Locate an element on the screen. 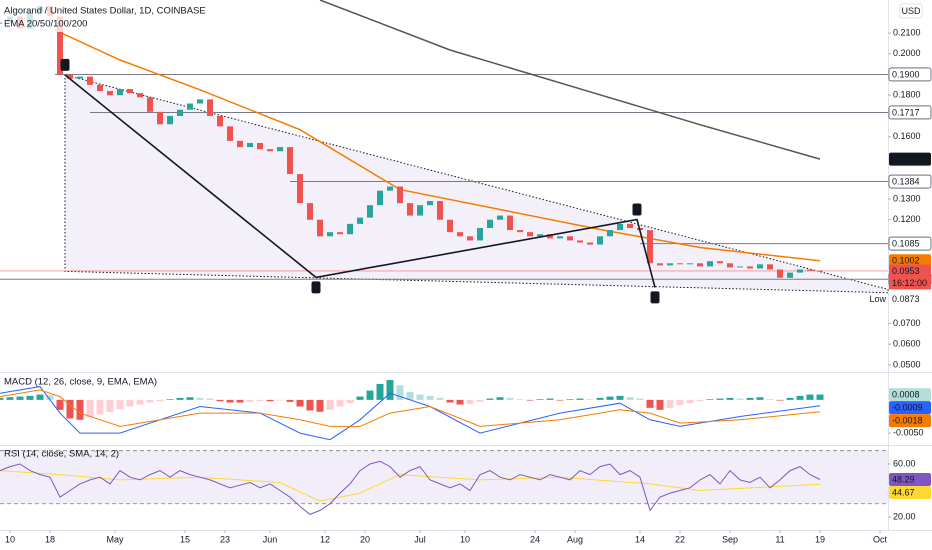 This screenshot has height=550, width=932. pattern-point-label: A is located at coordinates (65, 65).